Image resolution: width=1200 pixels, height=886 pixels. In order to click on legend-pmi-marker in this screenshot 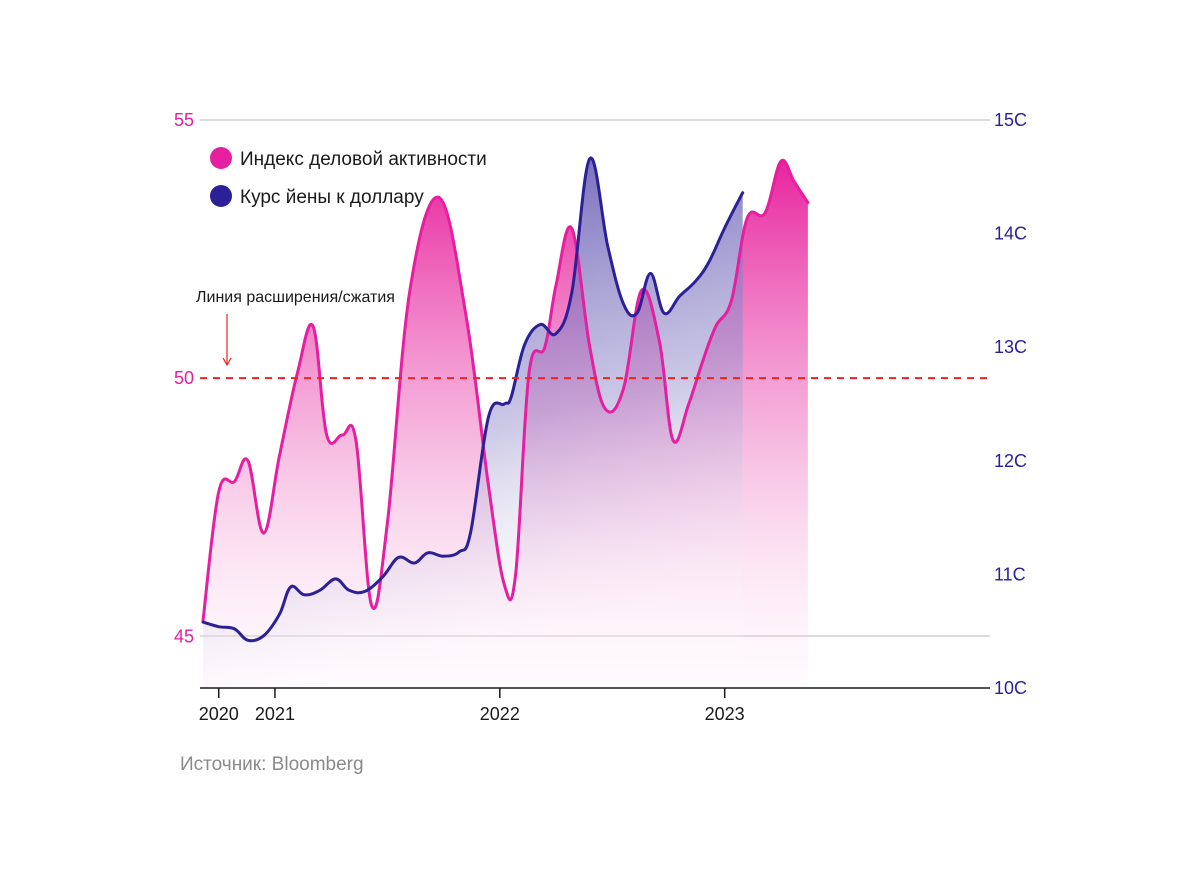, I will do `click(221, 158)`.